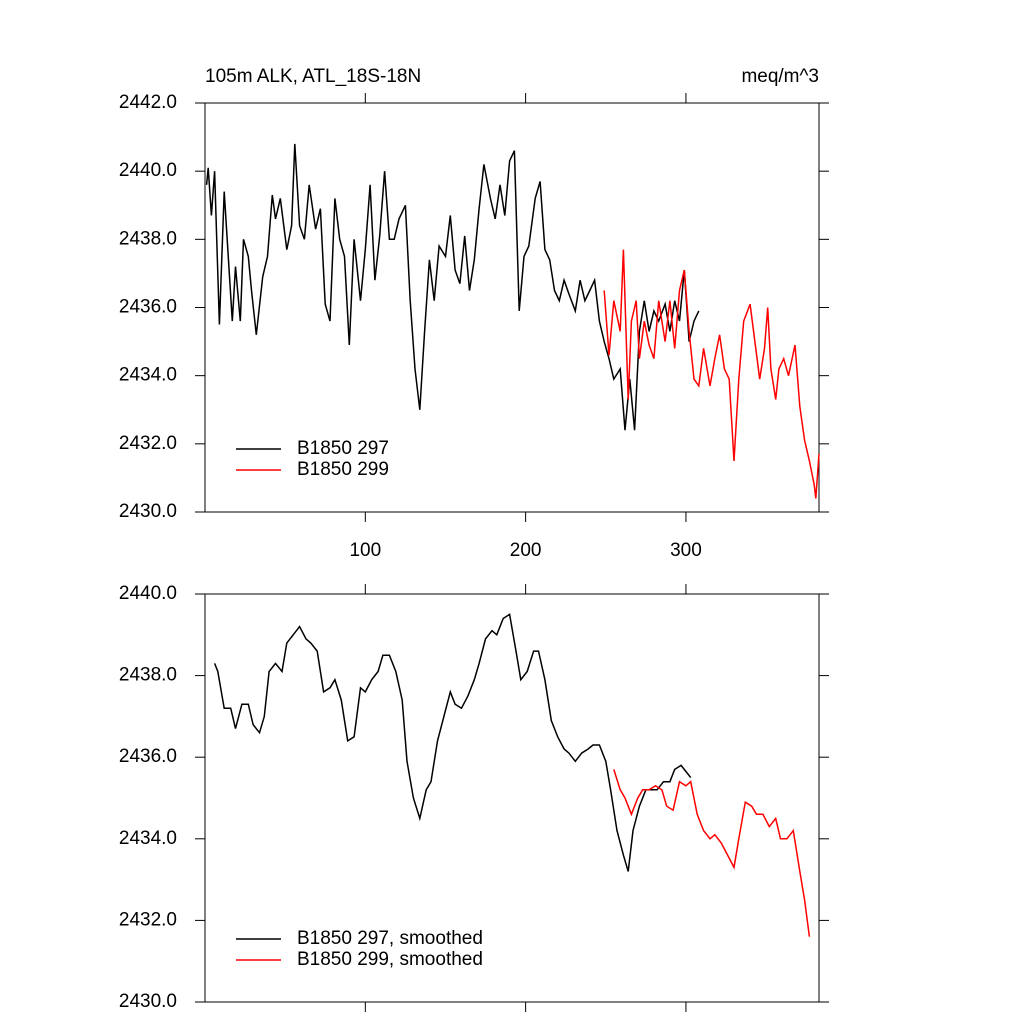  What do you see at coordinates (365, 550) in the screenshot?
I see `x-tick-label: 100` at bounding box center [365, 550].